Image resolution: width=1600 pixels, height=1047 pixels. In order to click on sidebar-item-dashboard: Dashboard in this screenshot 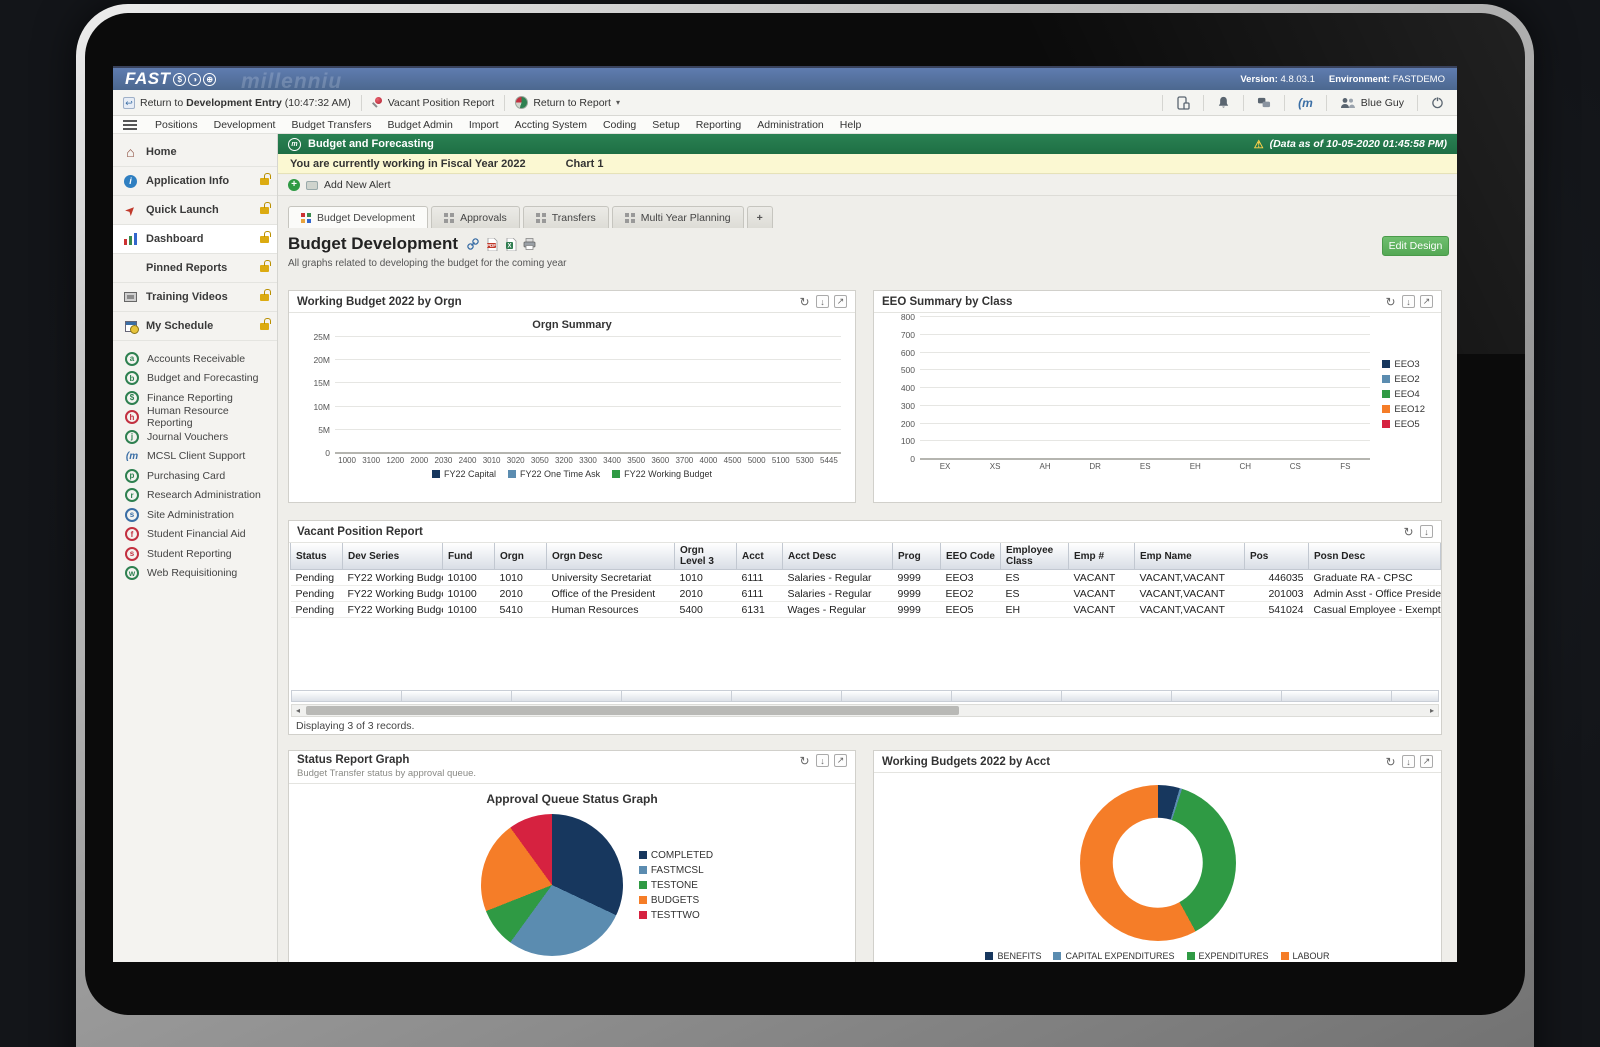, I will do `click(195, 239)`.